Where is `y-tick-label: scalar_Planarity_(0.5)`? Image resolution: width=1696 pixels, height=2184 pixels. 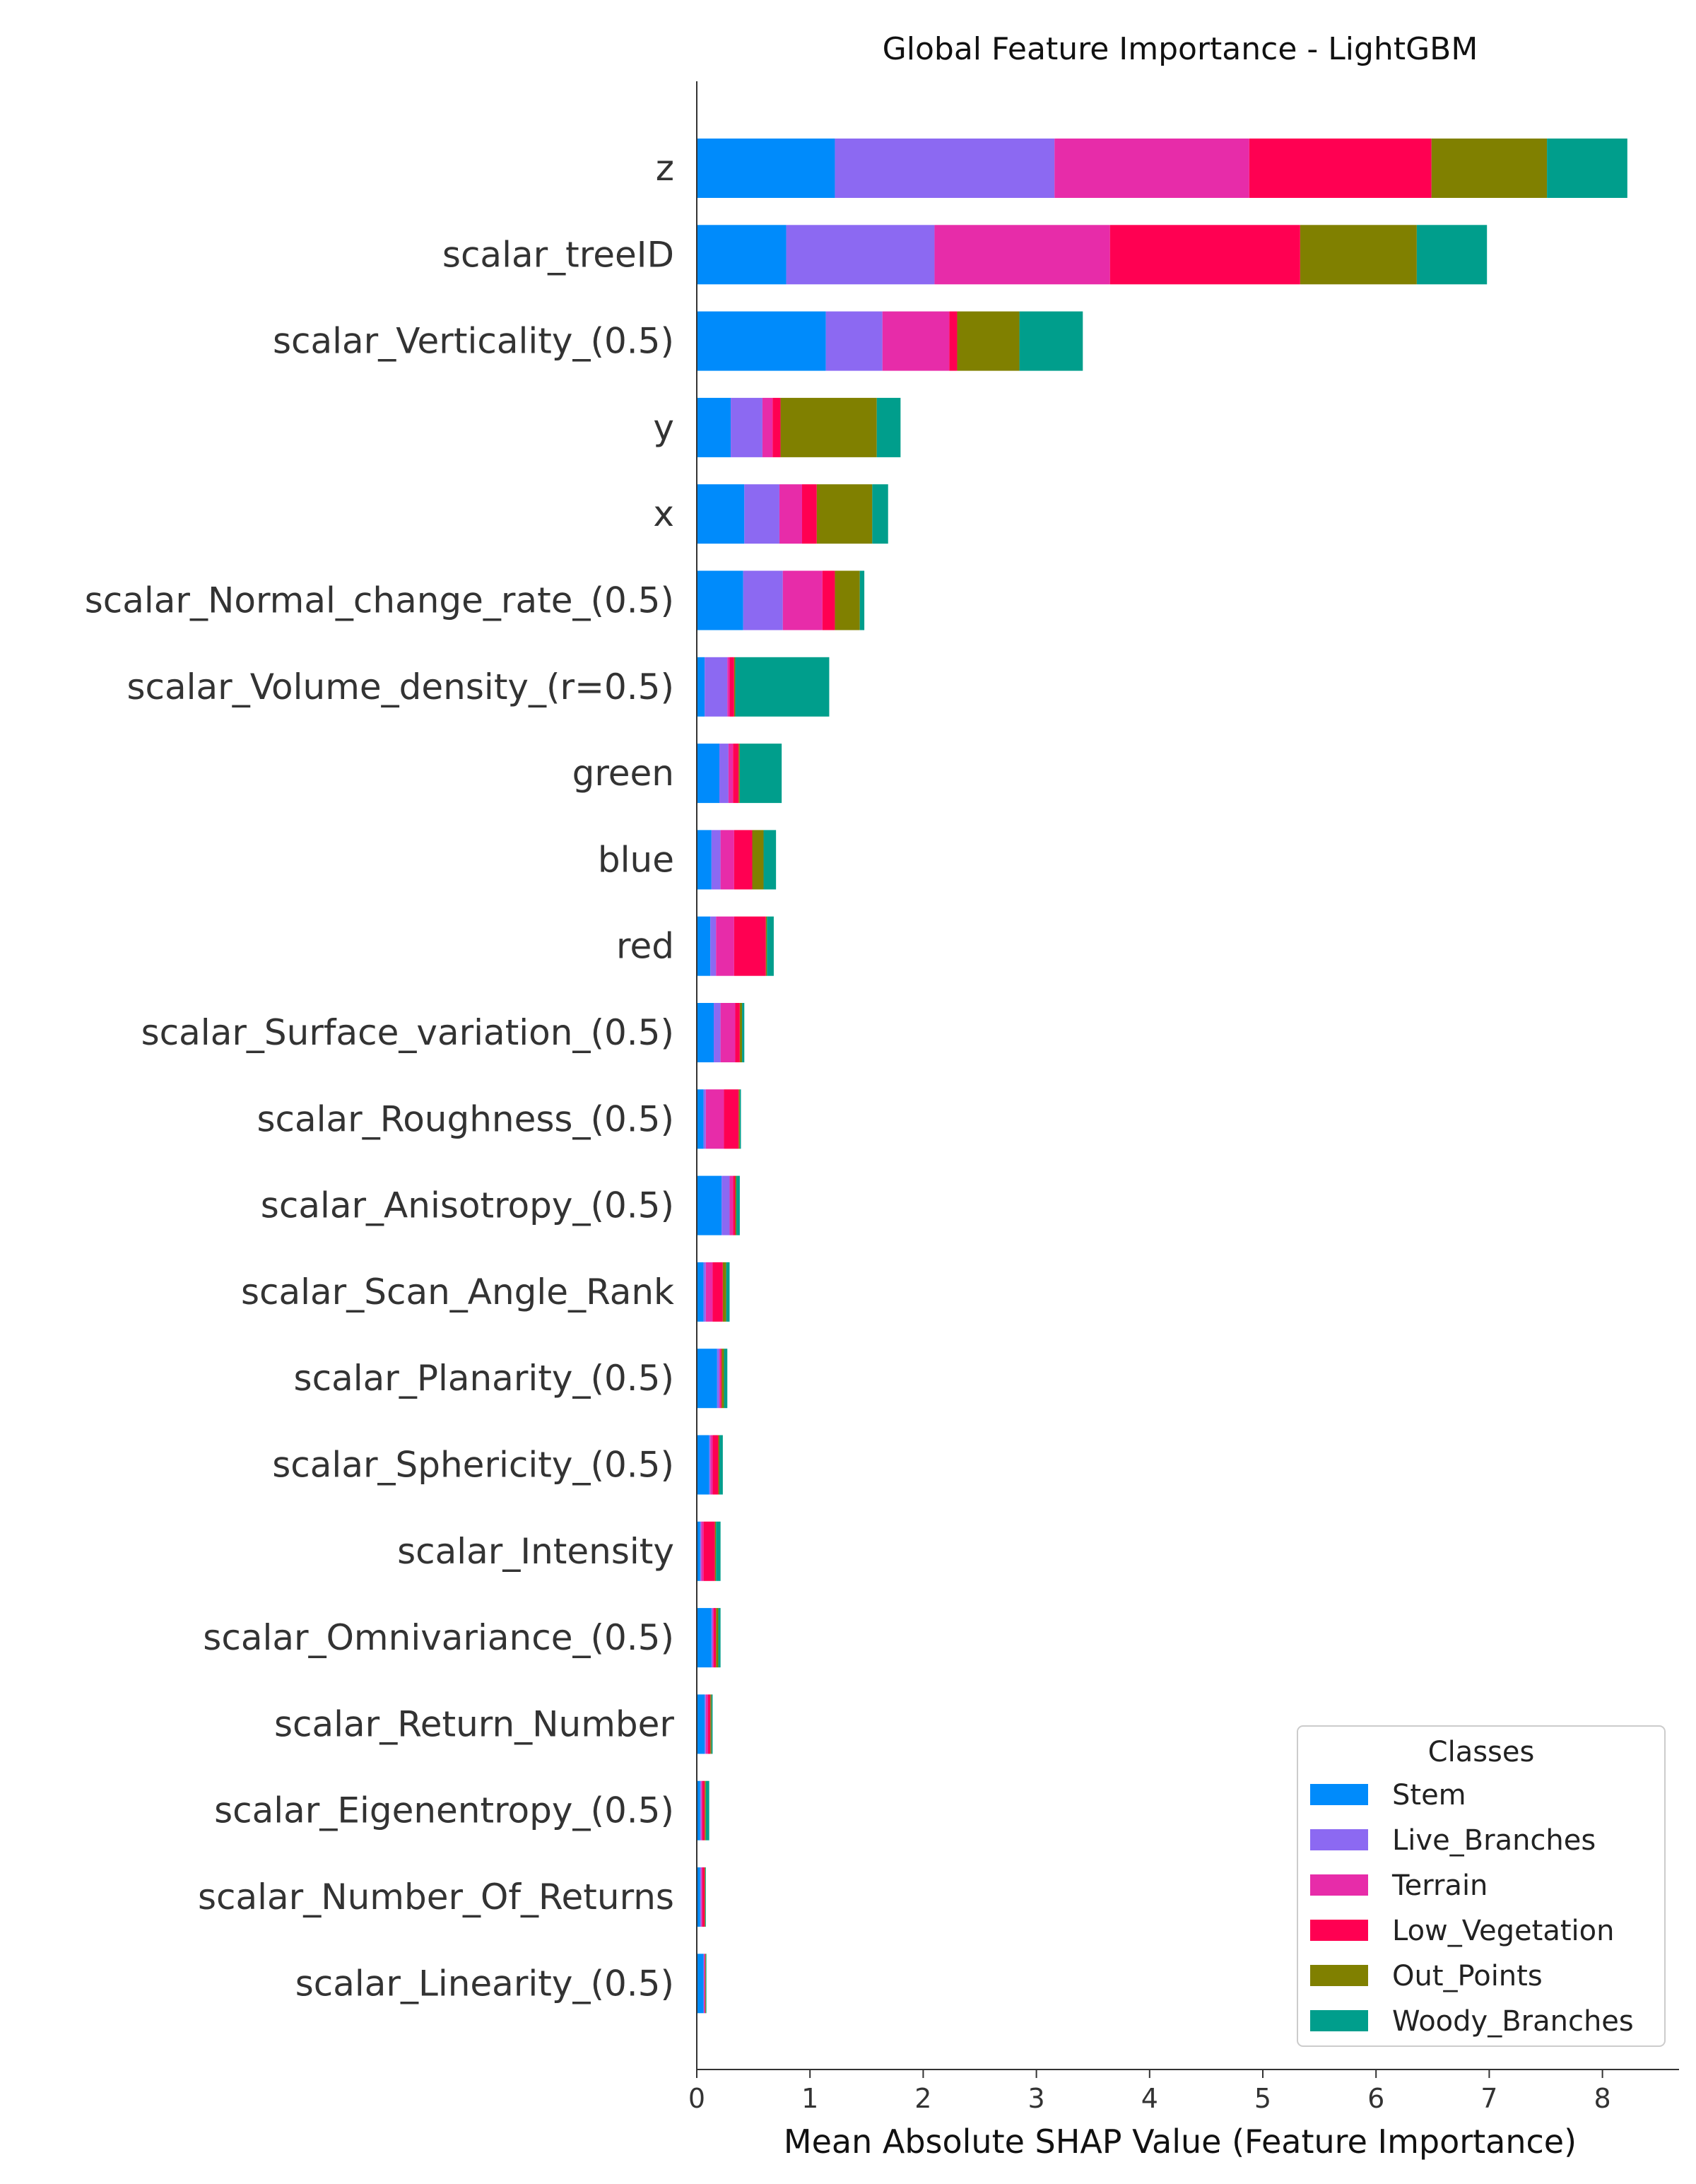
y-tick-label: scalar_Planarity_(0.5) is located at coordinates (484, 1379).